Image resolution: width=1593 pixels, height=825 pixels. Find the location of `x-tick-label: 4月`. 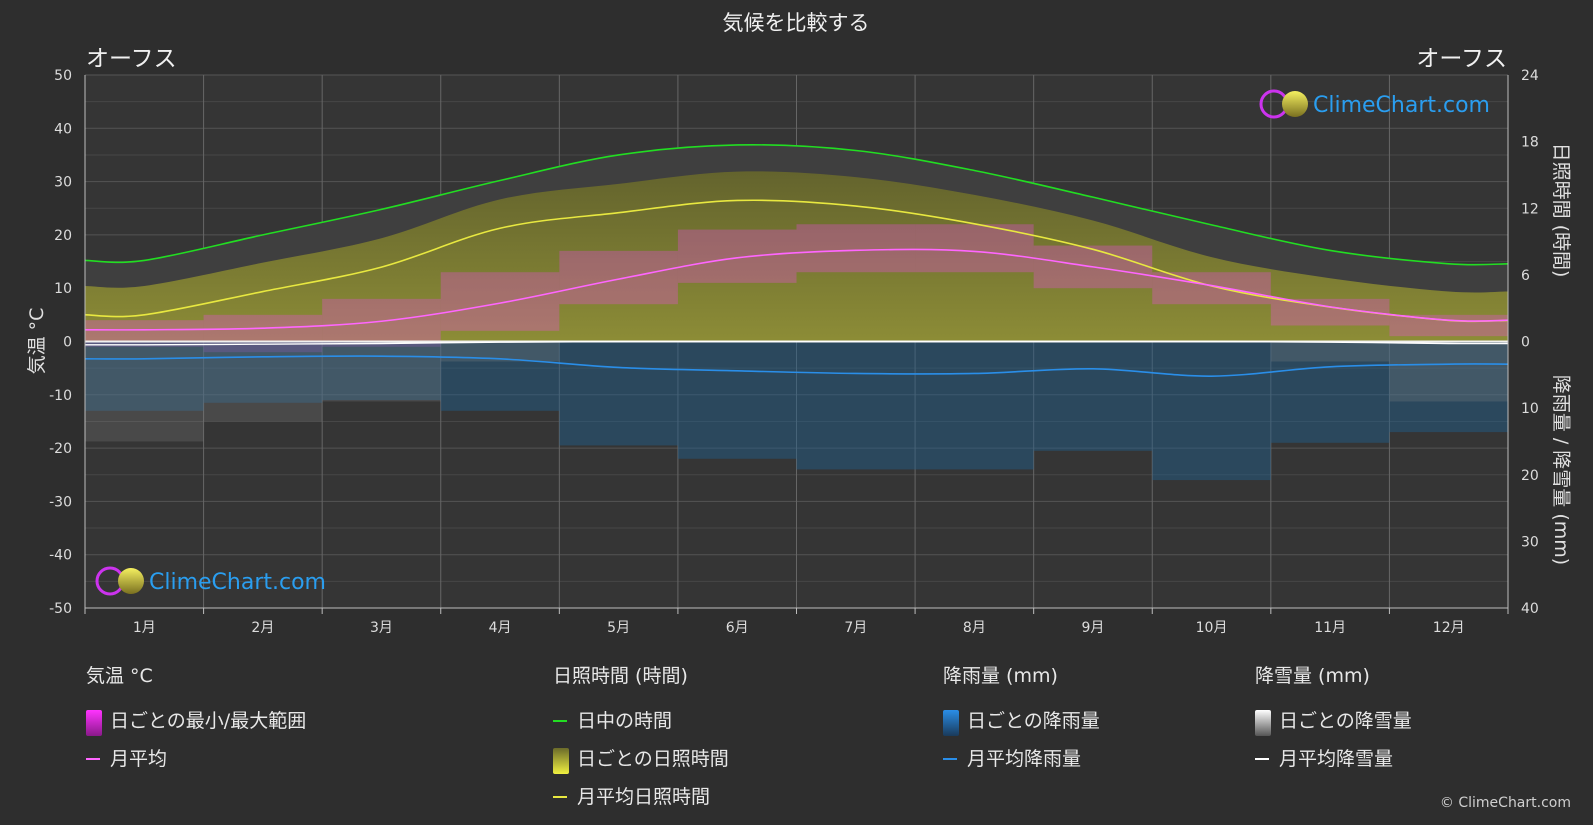

x-tick-label: 4月 is located at coordinates (500, 628).